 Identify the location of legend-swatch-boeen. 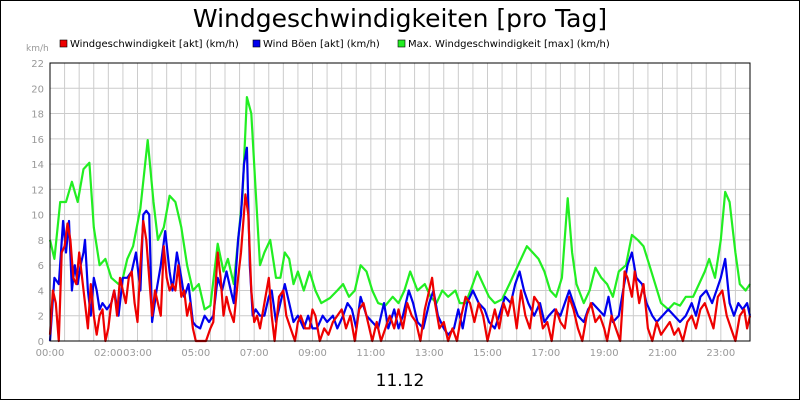
(256, 43).